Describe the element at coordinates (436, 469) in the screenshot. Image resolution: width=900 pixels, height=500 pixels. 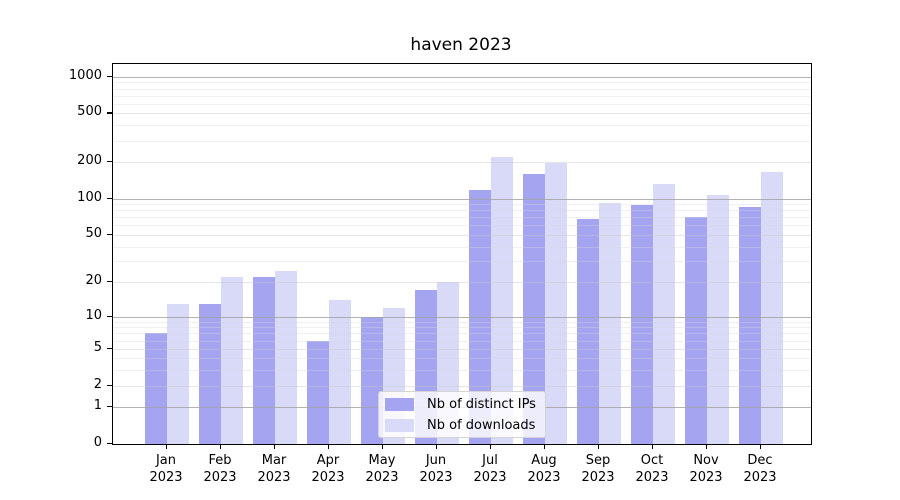
I see `x-tick-label-jun: Jun 2023` at that location.